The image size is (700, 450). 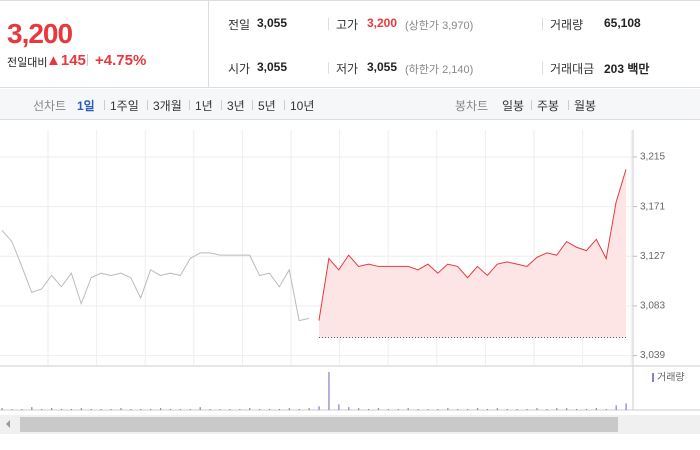 I want to click on tab: 10년, so click(x=302, y=106).